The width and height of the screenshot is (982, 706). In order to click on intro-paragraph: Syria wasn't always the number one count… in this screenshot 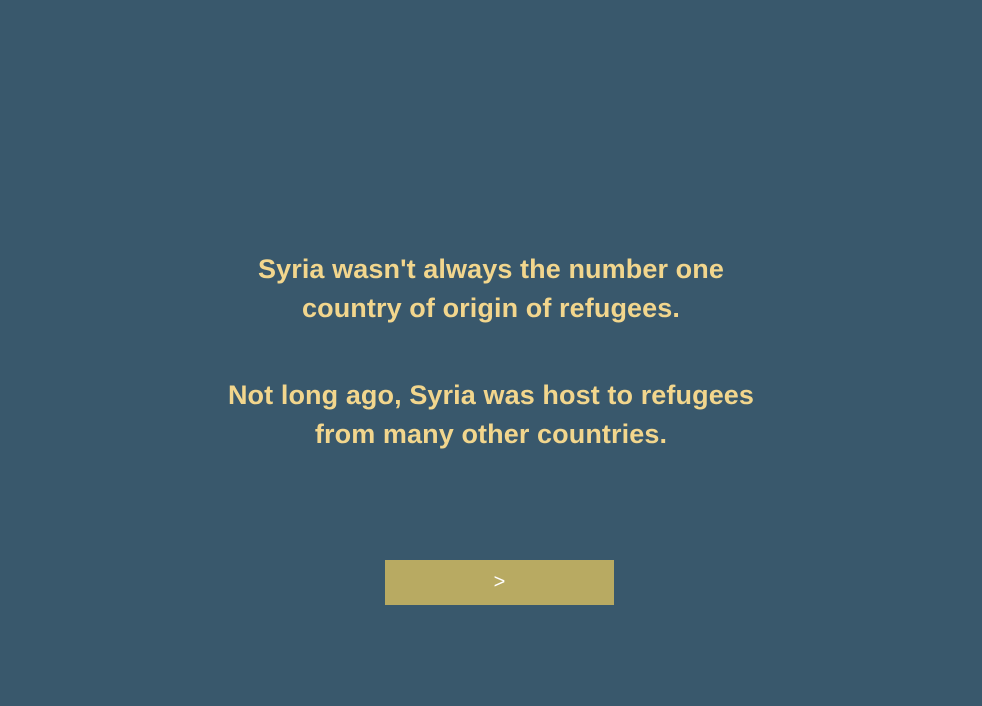, I will do `click(491, 289)`.